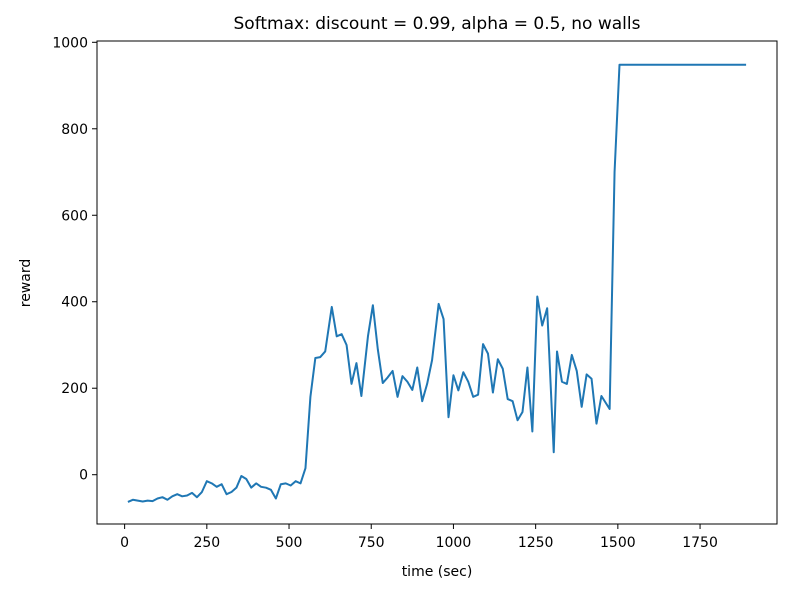 Image resolution: width=795 pixels, height=597 pixels. What do you see at coordinates (206, 543) in the screenshot?
I see `x-tick-label: 250` at bounding box center [206, 543].